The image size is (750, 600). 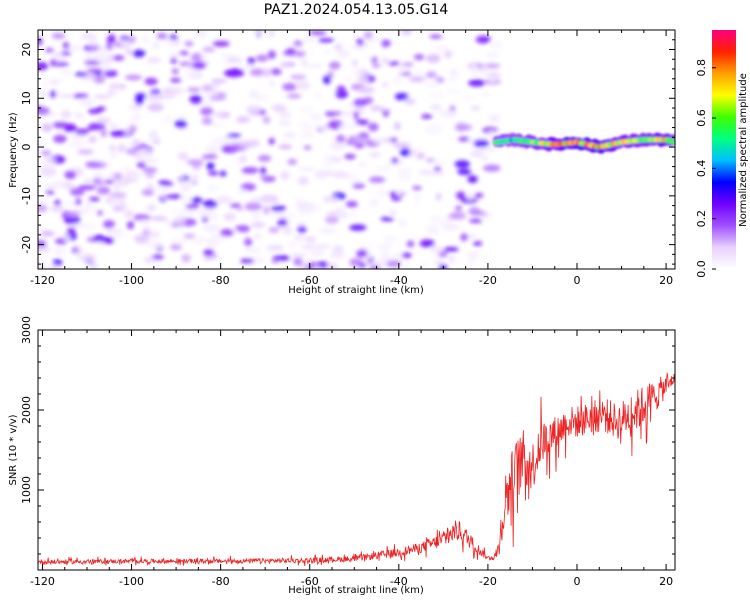 What do you see at coordinates (577, 280) in the screenshot?
I see `x-tick-label: 0` at bounding box center [577, 280].